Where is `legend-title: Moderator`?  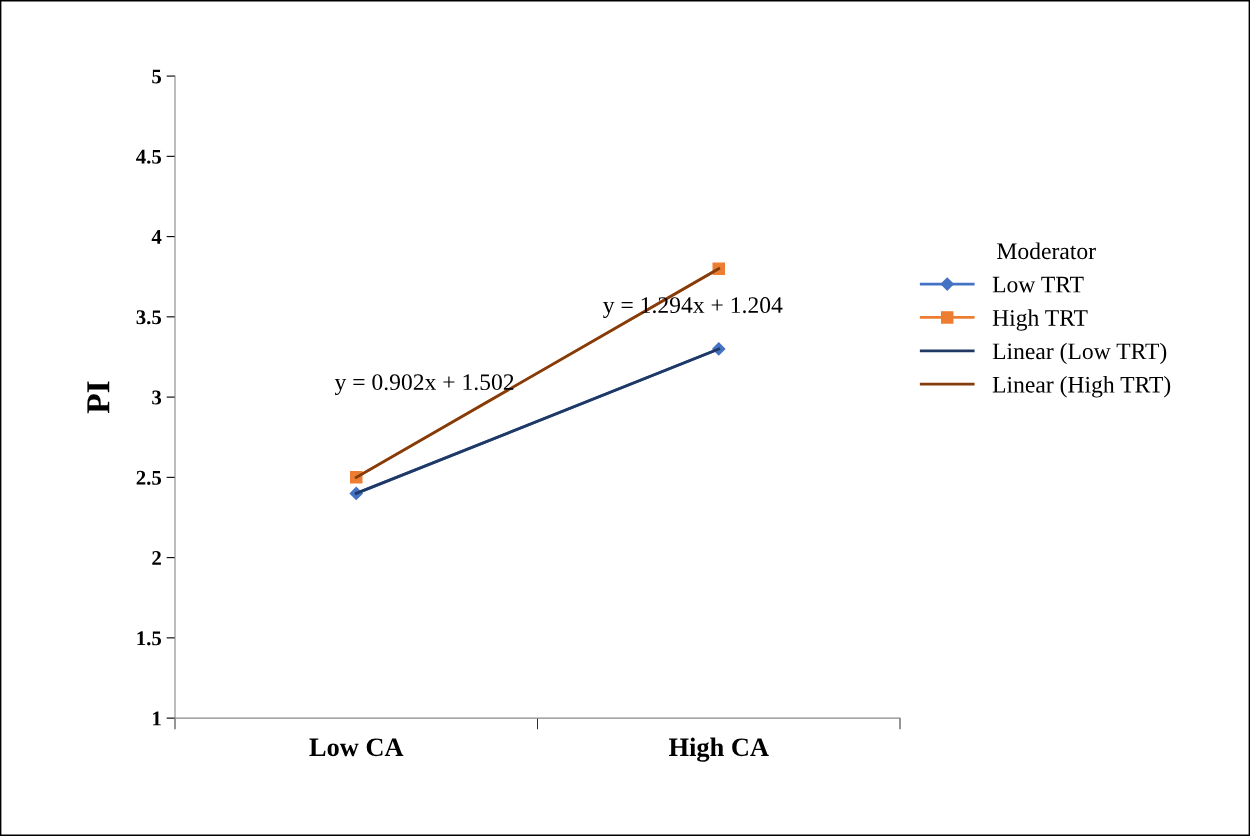 legend-title: Moderator is located at coordinates (1046, 251).